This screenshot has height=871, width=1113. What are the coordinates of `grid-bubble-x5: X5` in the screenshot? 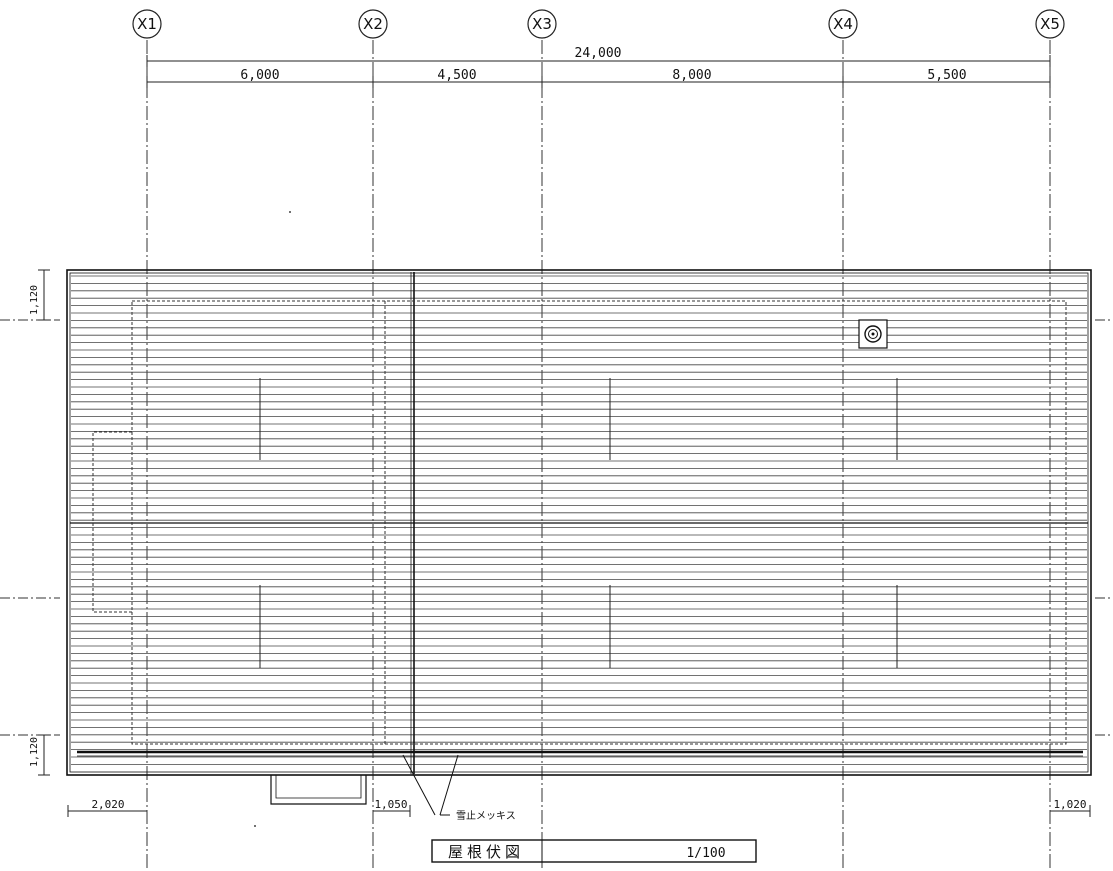 It's located at (1050, 24).